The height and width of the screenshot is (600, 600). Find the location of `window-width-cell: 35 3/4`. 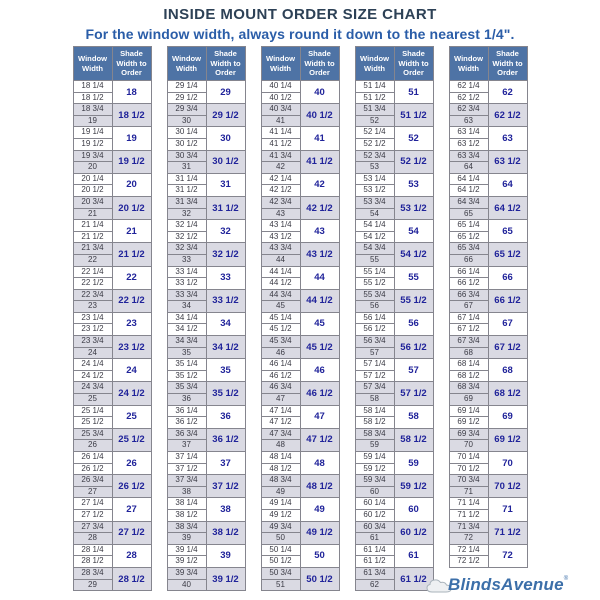

window-width-cell: 35 3/4 is located at coordinates (186, 388).